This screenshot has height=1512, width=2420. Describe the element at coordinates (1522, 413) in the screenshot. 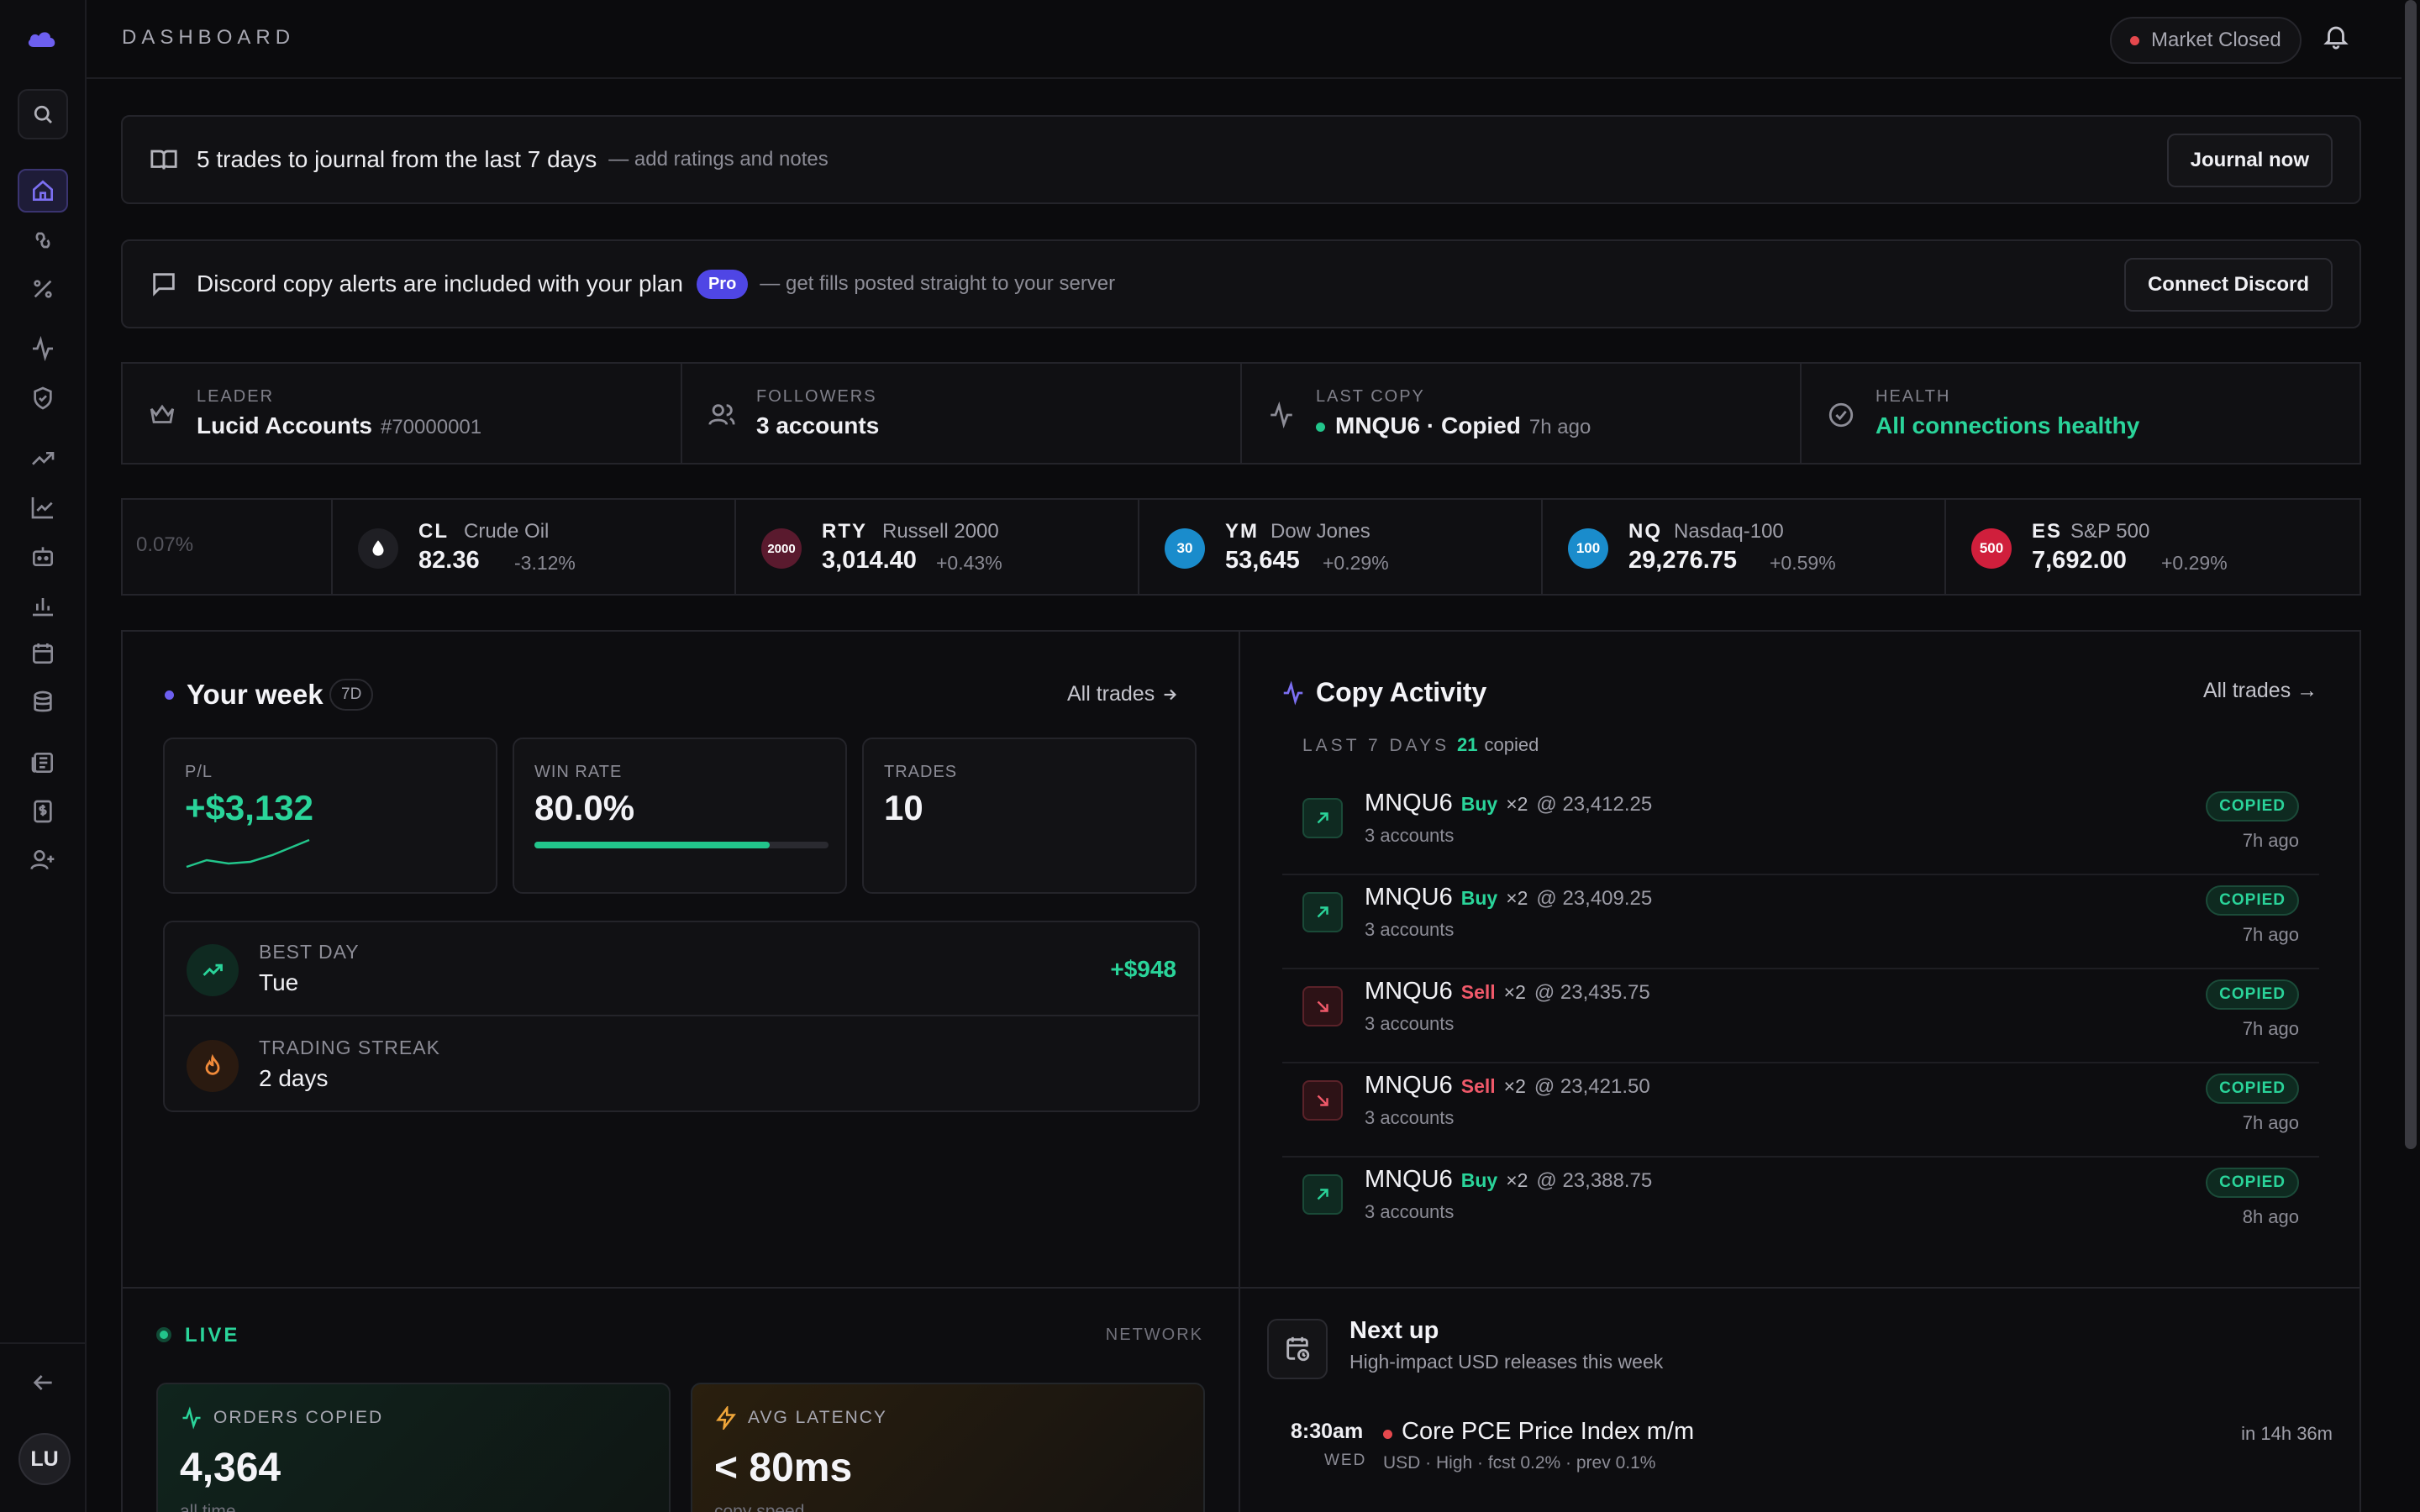

I see `stat-last-copy: LAST COPY MNQU6 · Copied 7h ago` at that location.